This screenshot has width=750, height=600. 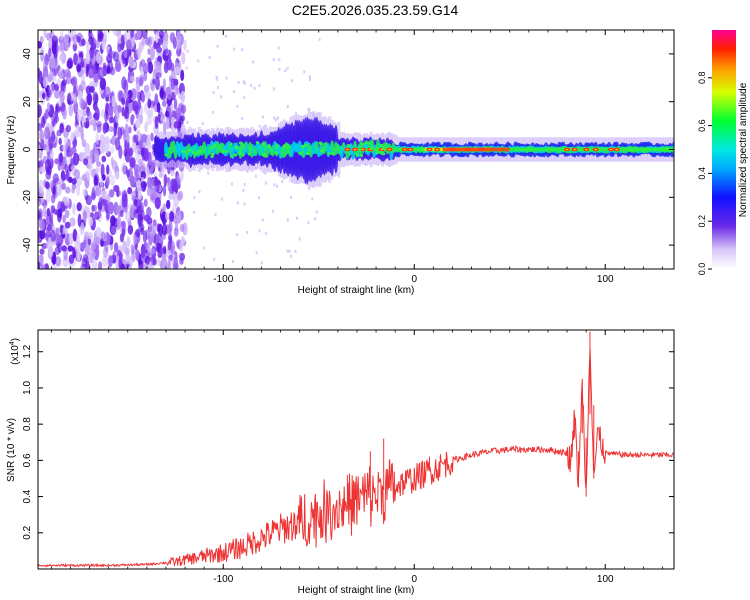 What do you see at coordinates (27, 54) in the screenshot?
I see `spectrogram-y-tick-label: 40` at bounding box center [27, 54].